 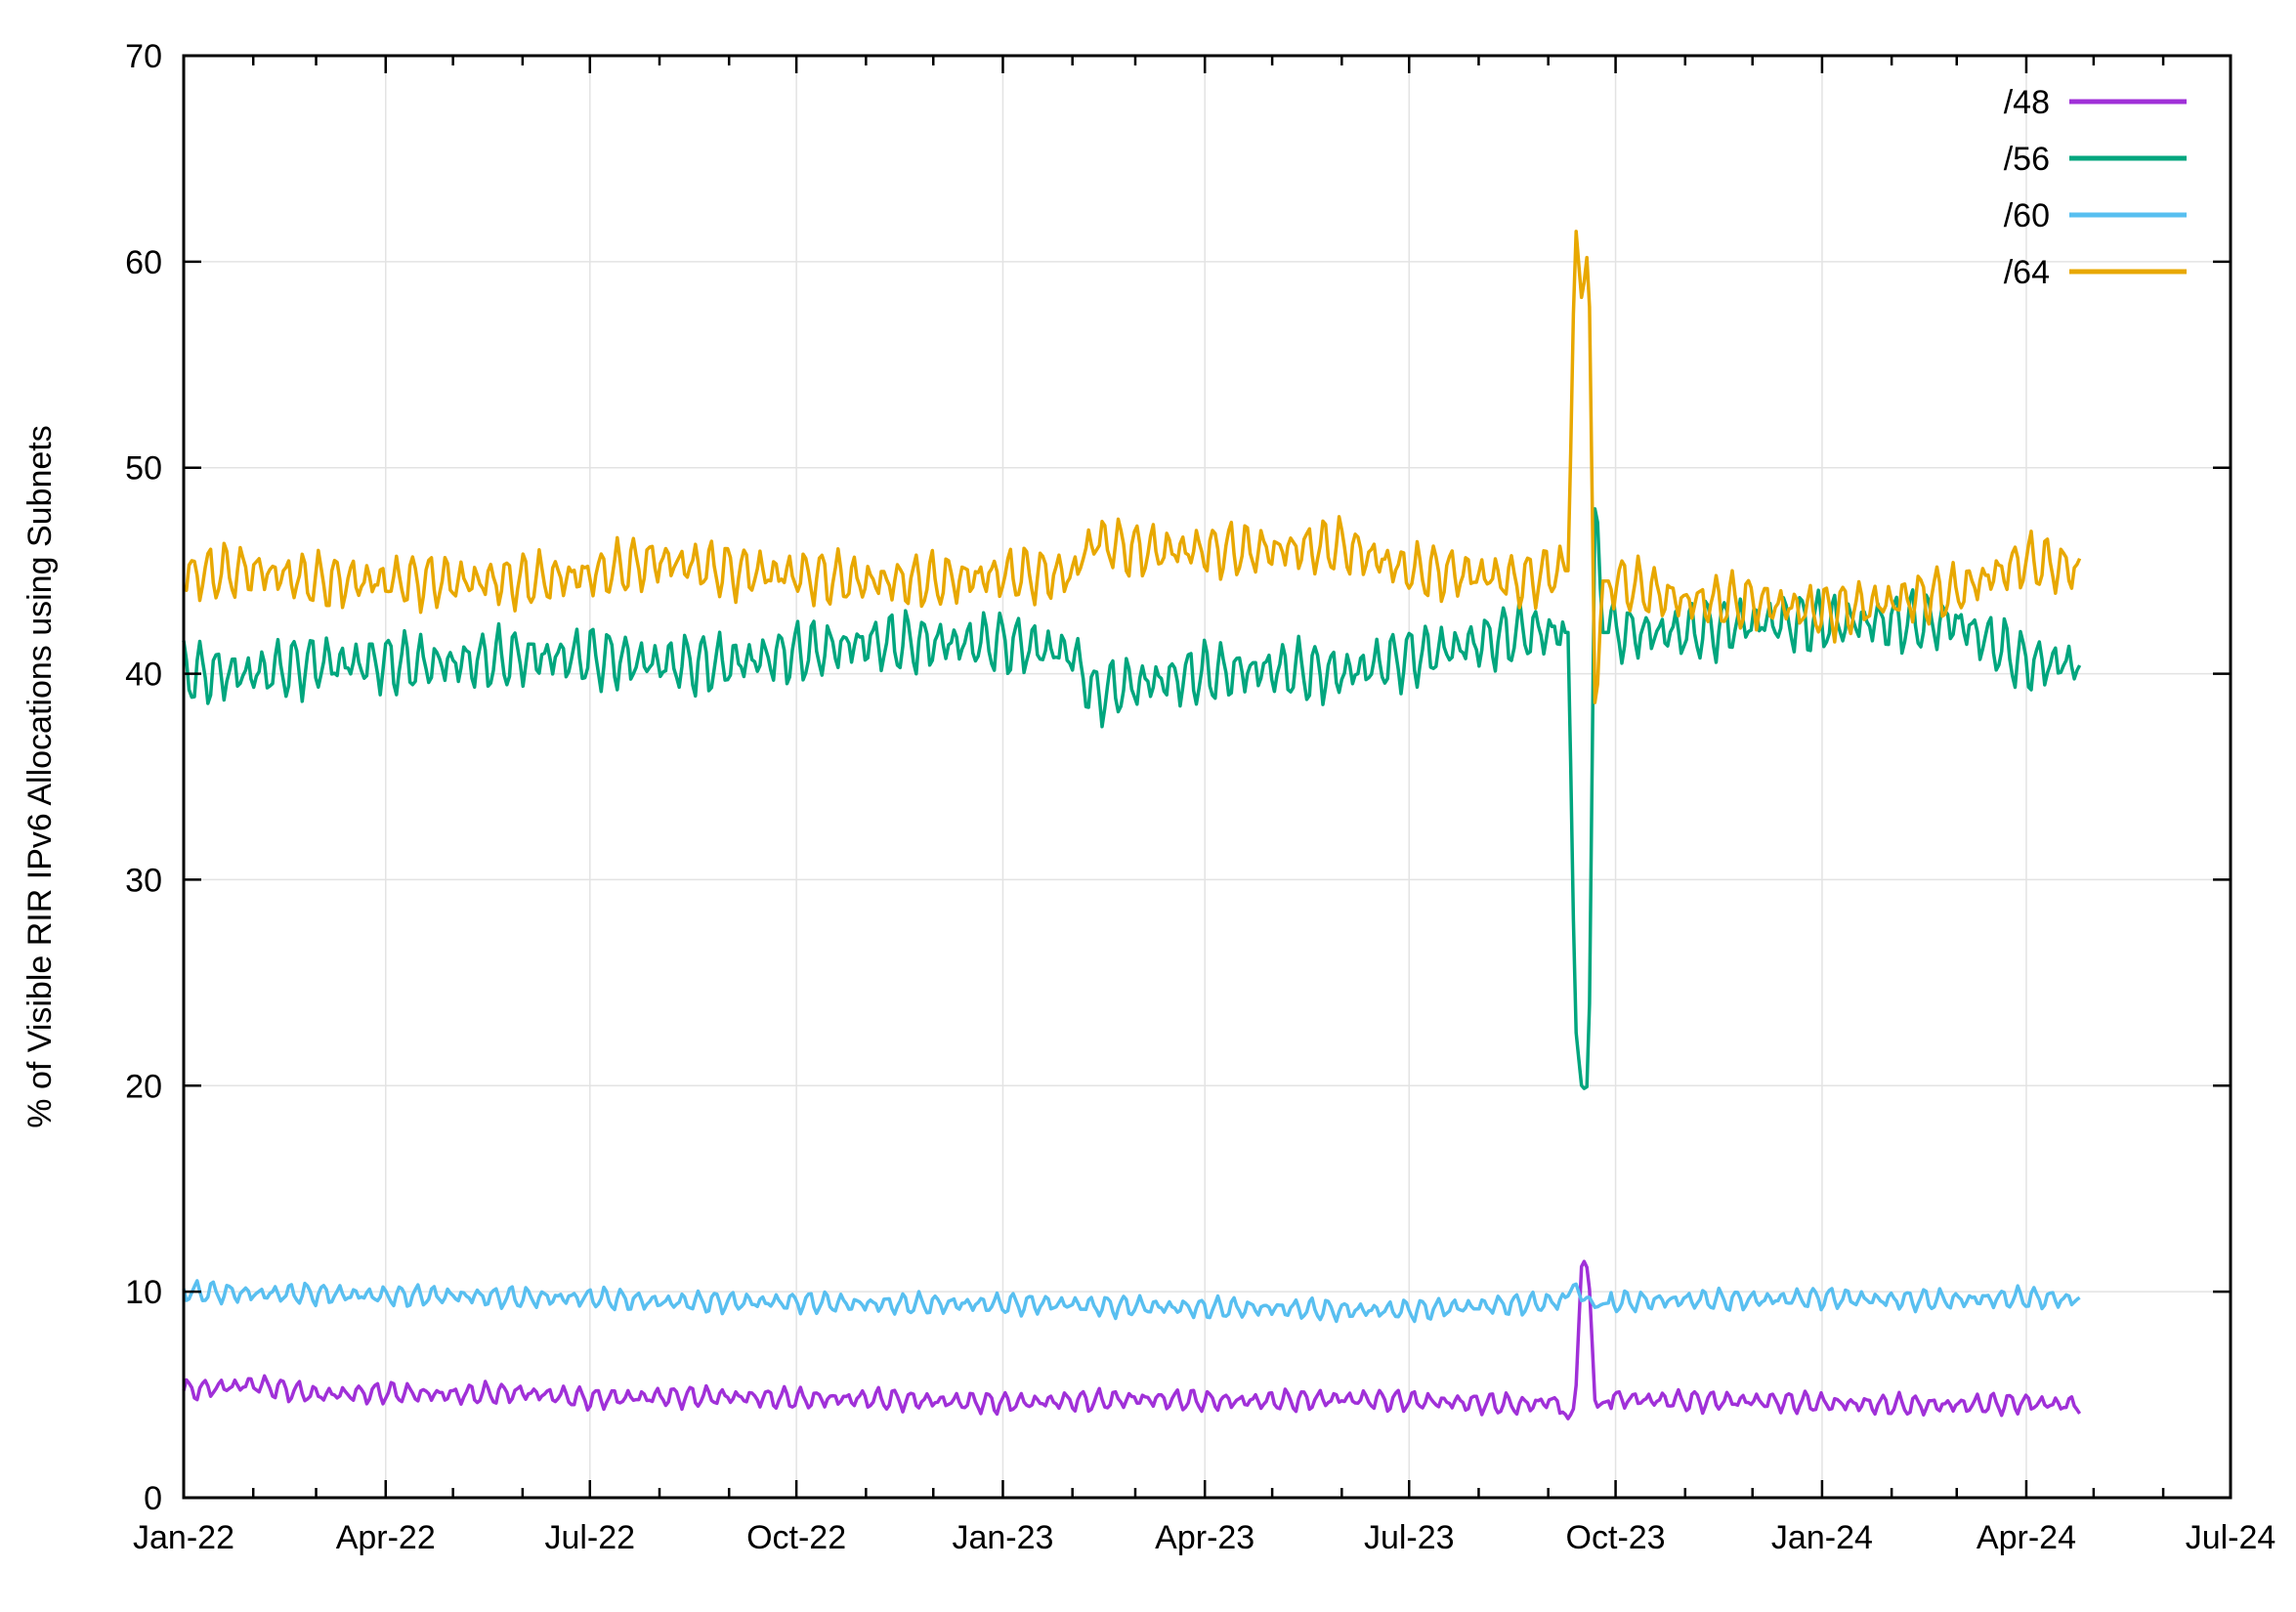 I want to click on legend-label: /56, so click(x=2027, y=159).